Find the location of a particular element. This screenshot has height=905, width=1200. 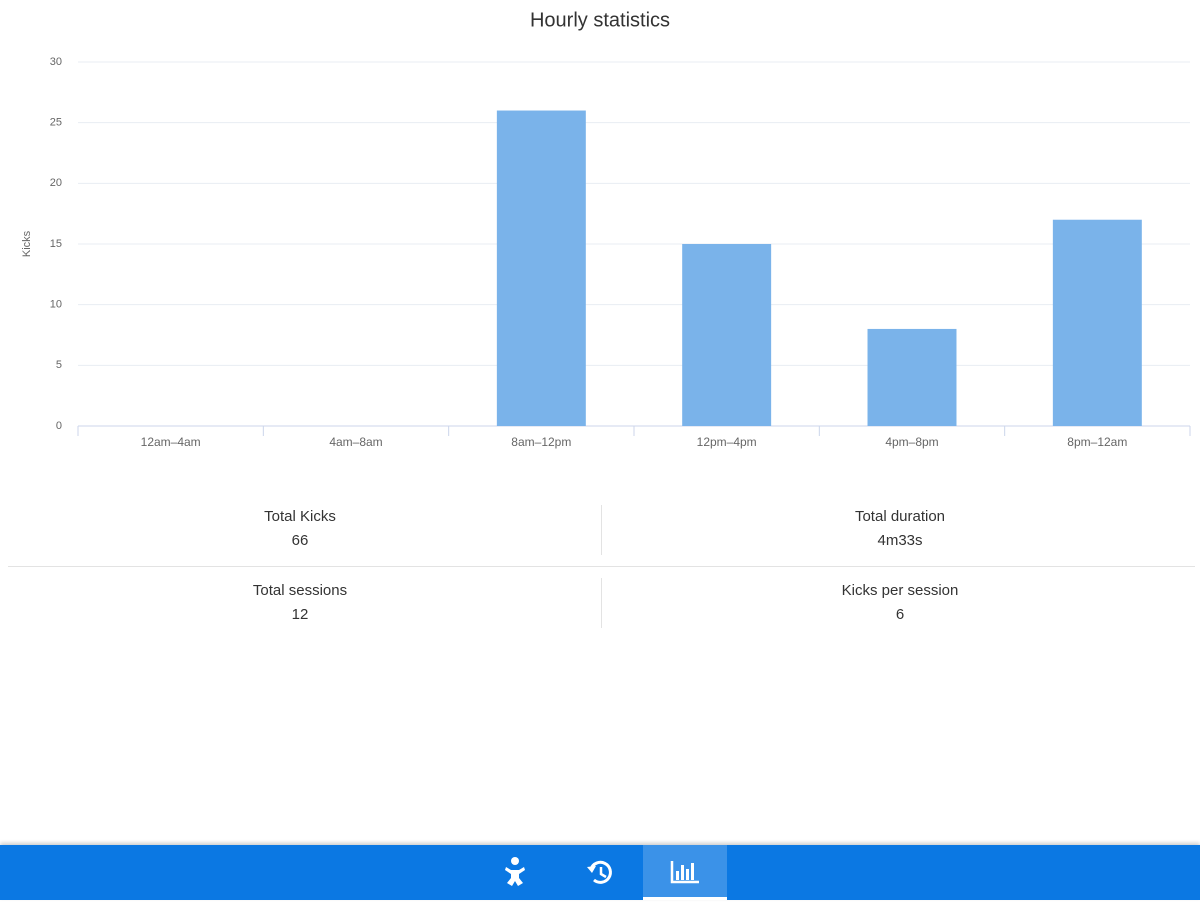

nav-kick-button is located at coordinates (515, 872).